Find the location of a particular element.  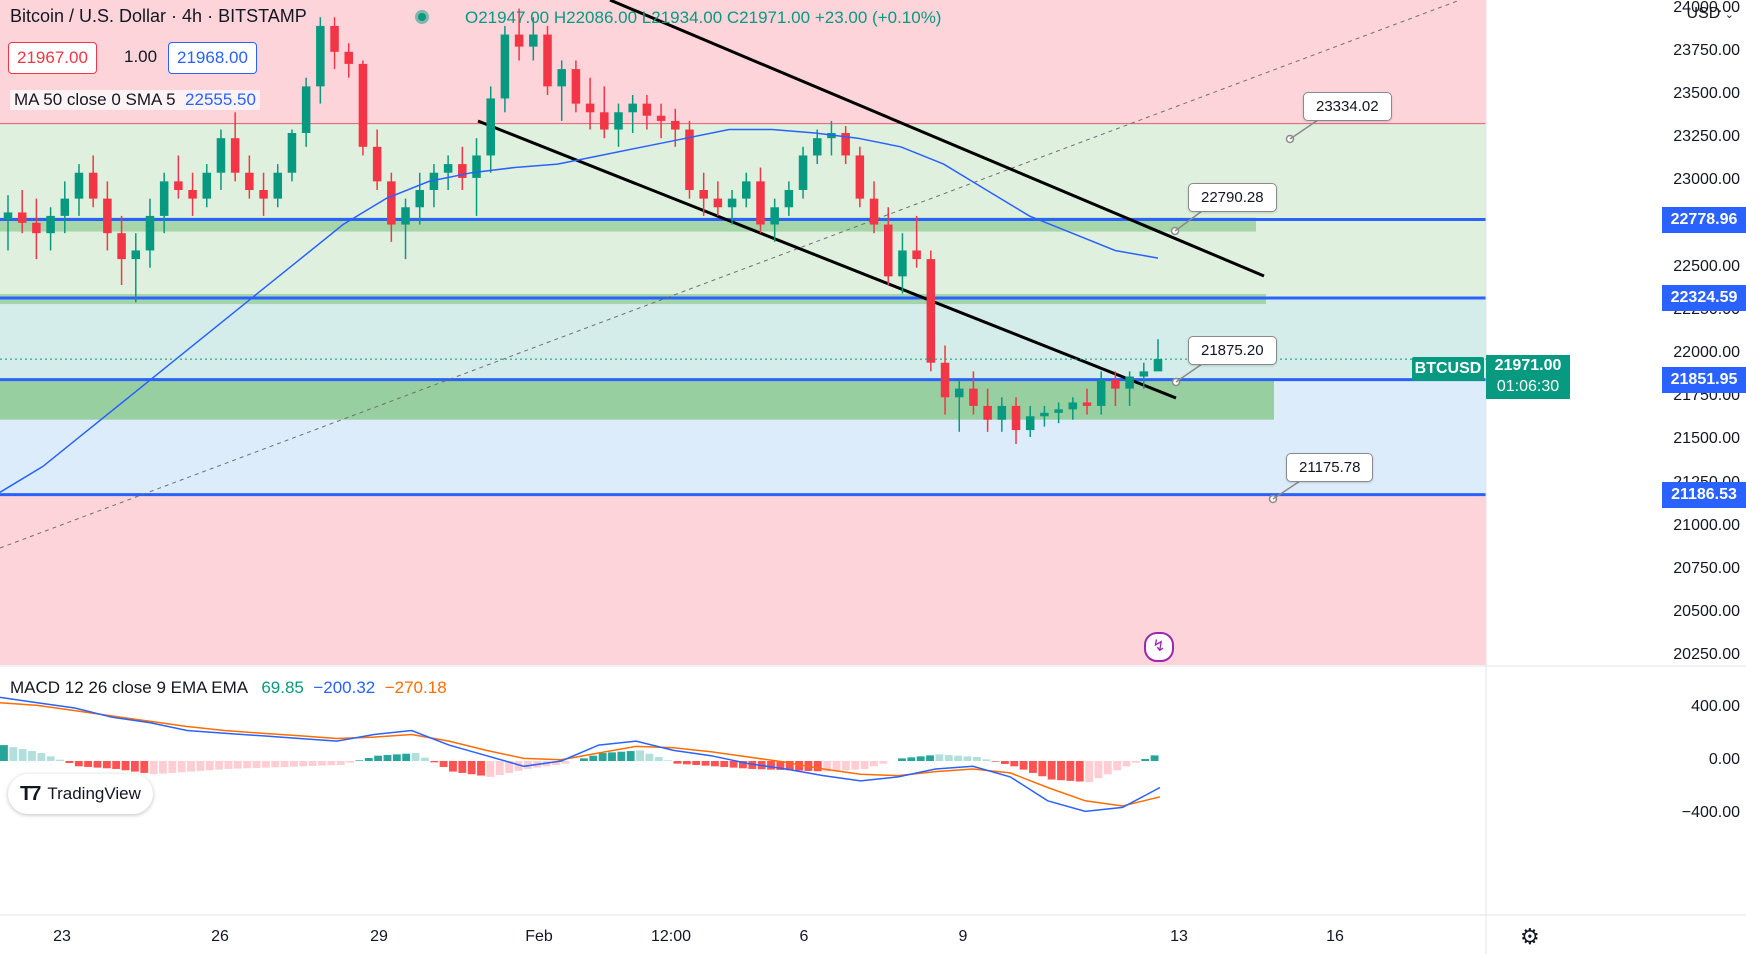

callout-23334: 23334.02 is located at coordinates (1347, 106).